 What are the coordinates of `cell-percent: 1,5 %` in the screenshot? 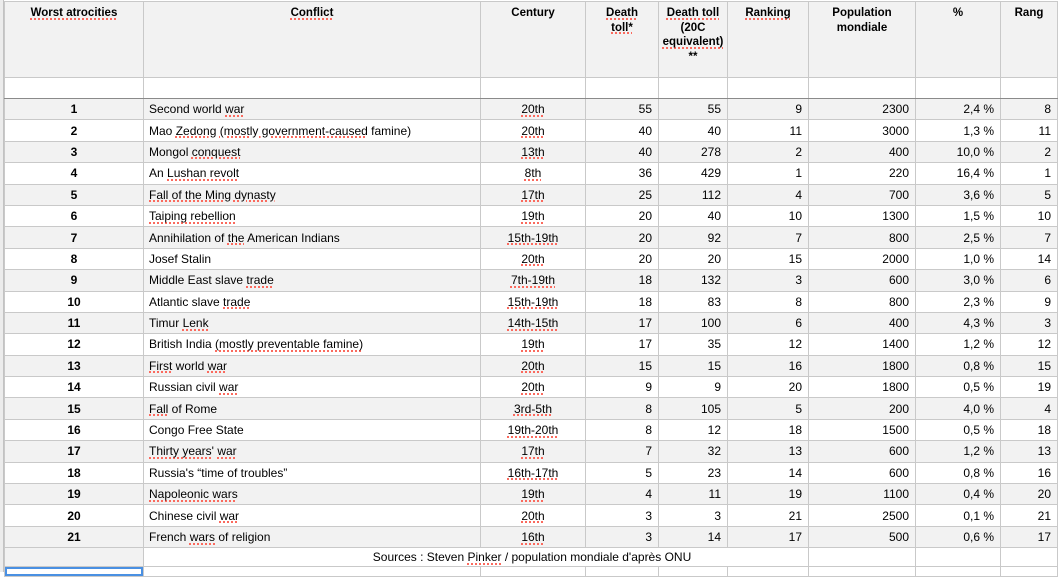 It's located at (958, 216).